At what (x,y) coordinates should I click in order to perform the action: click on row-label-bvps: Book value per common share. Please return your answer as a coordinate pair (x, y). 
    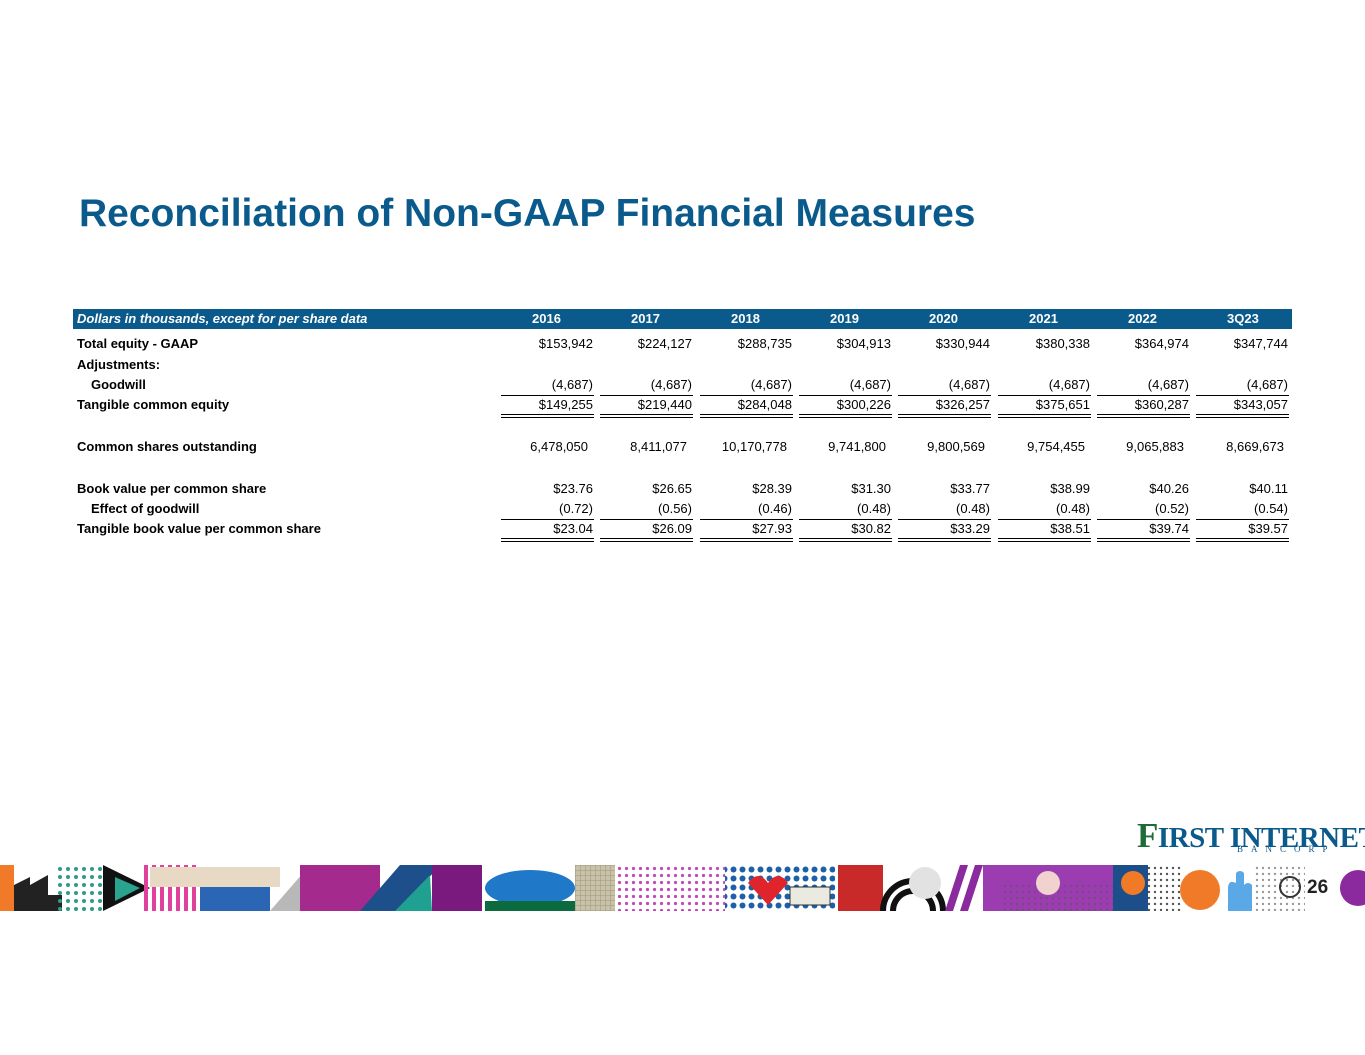
    Looking at the image, I should click on (172, 488).